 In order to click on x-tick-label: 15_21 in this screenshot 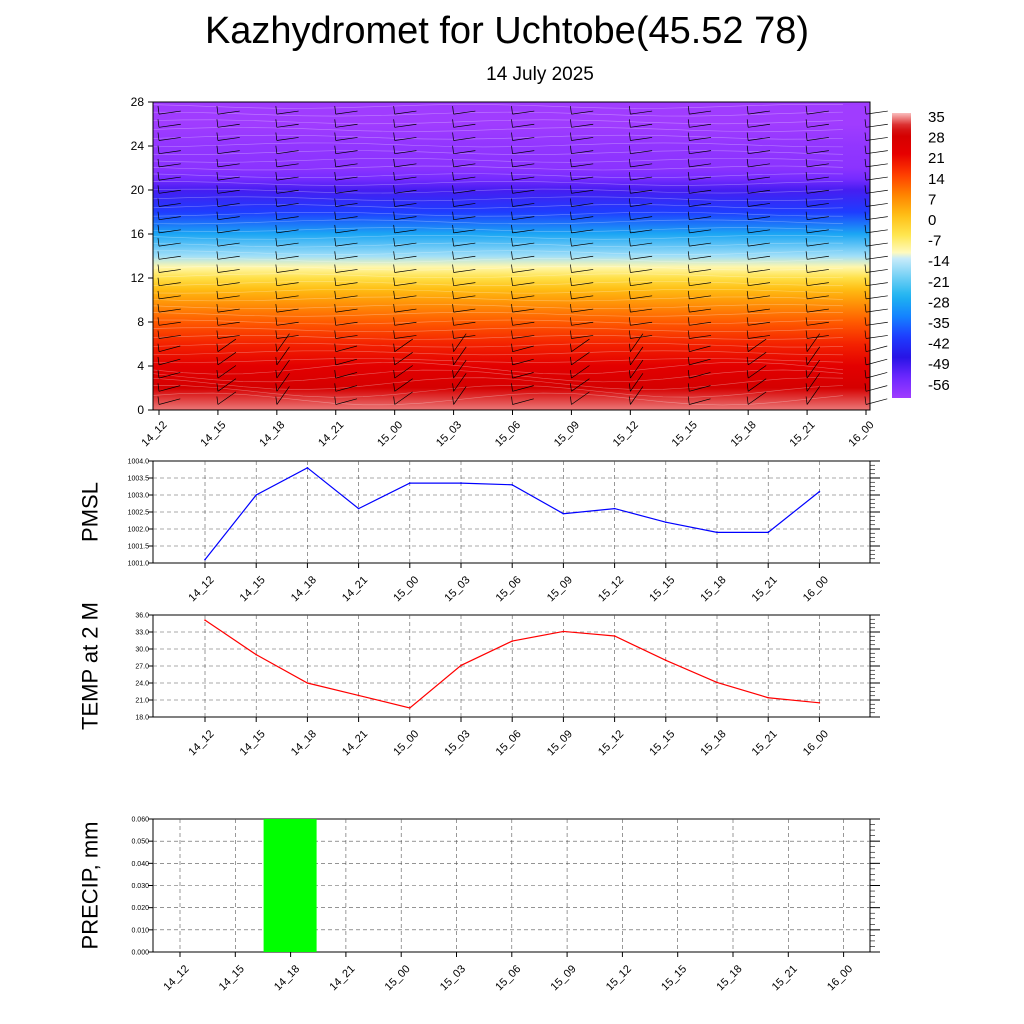, I will do `click(785, 978)`.